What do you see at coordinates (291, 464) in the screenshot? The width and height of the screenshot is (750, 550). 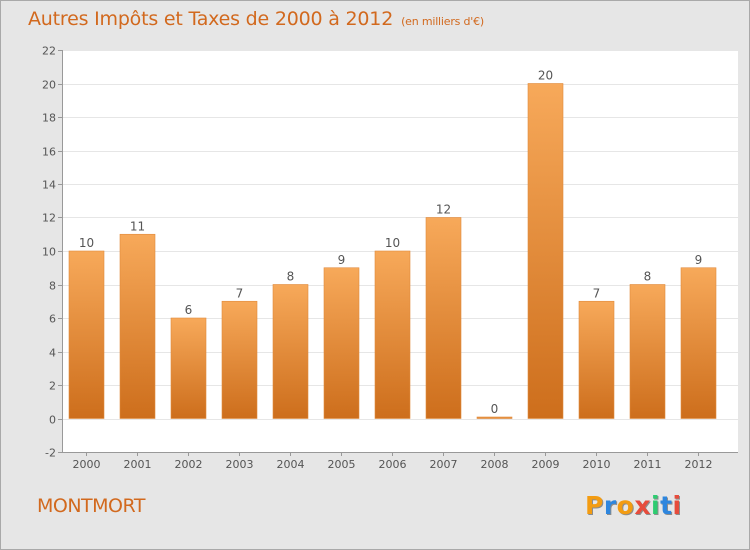 I see `x-tick-label: 2004` at bounding box center [291, 464].